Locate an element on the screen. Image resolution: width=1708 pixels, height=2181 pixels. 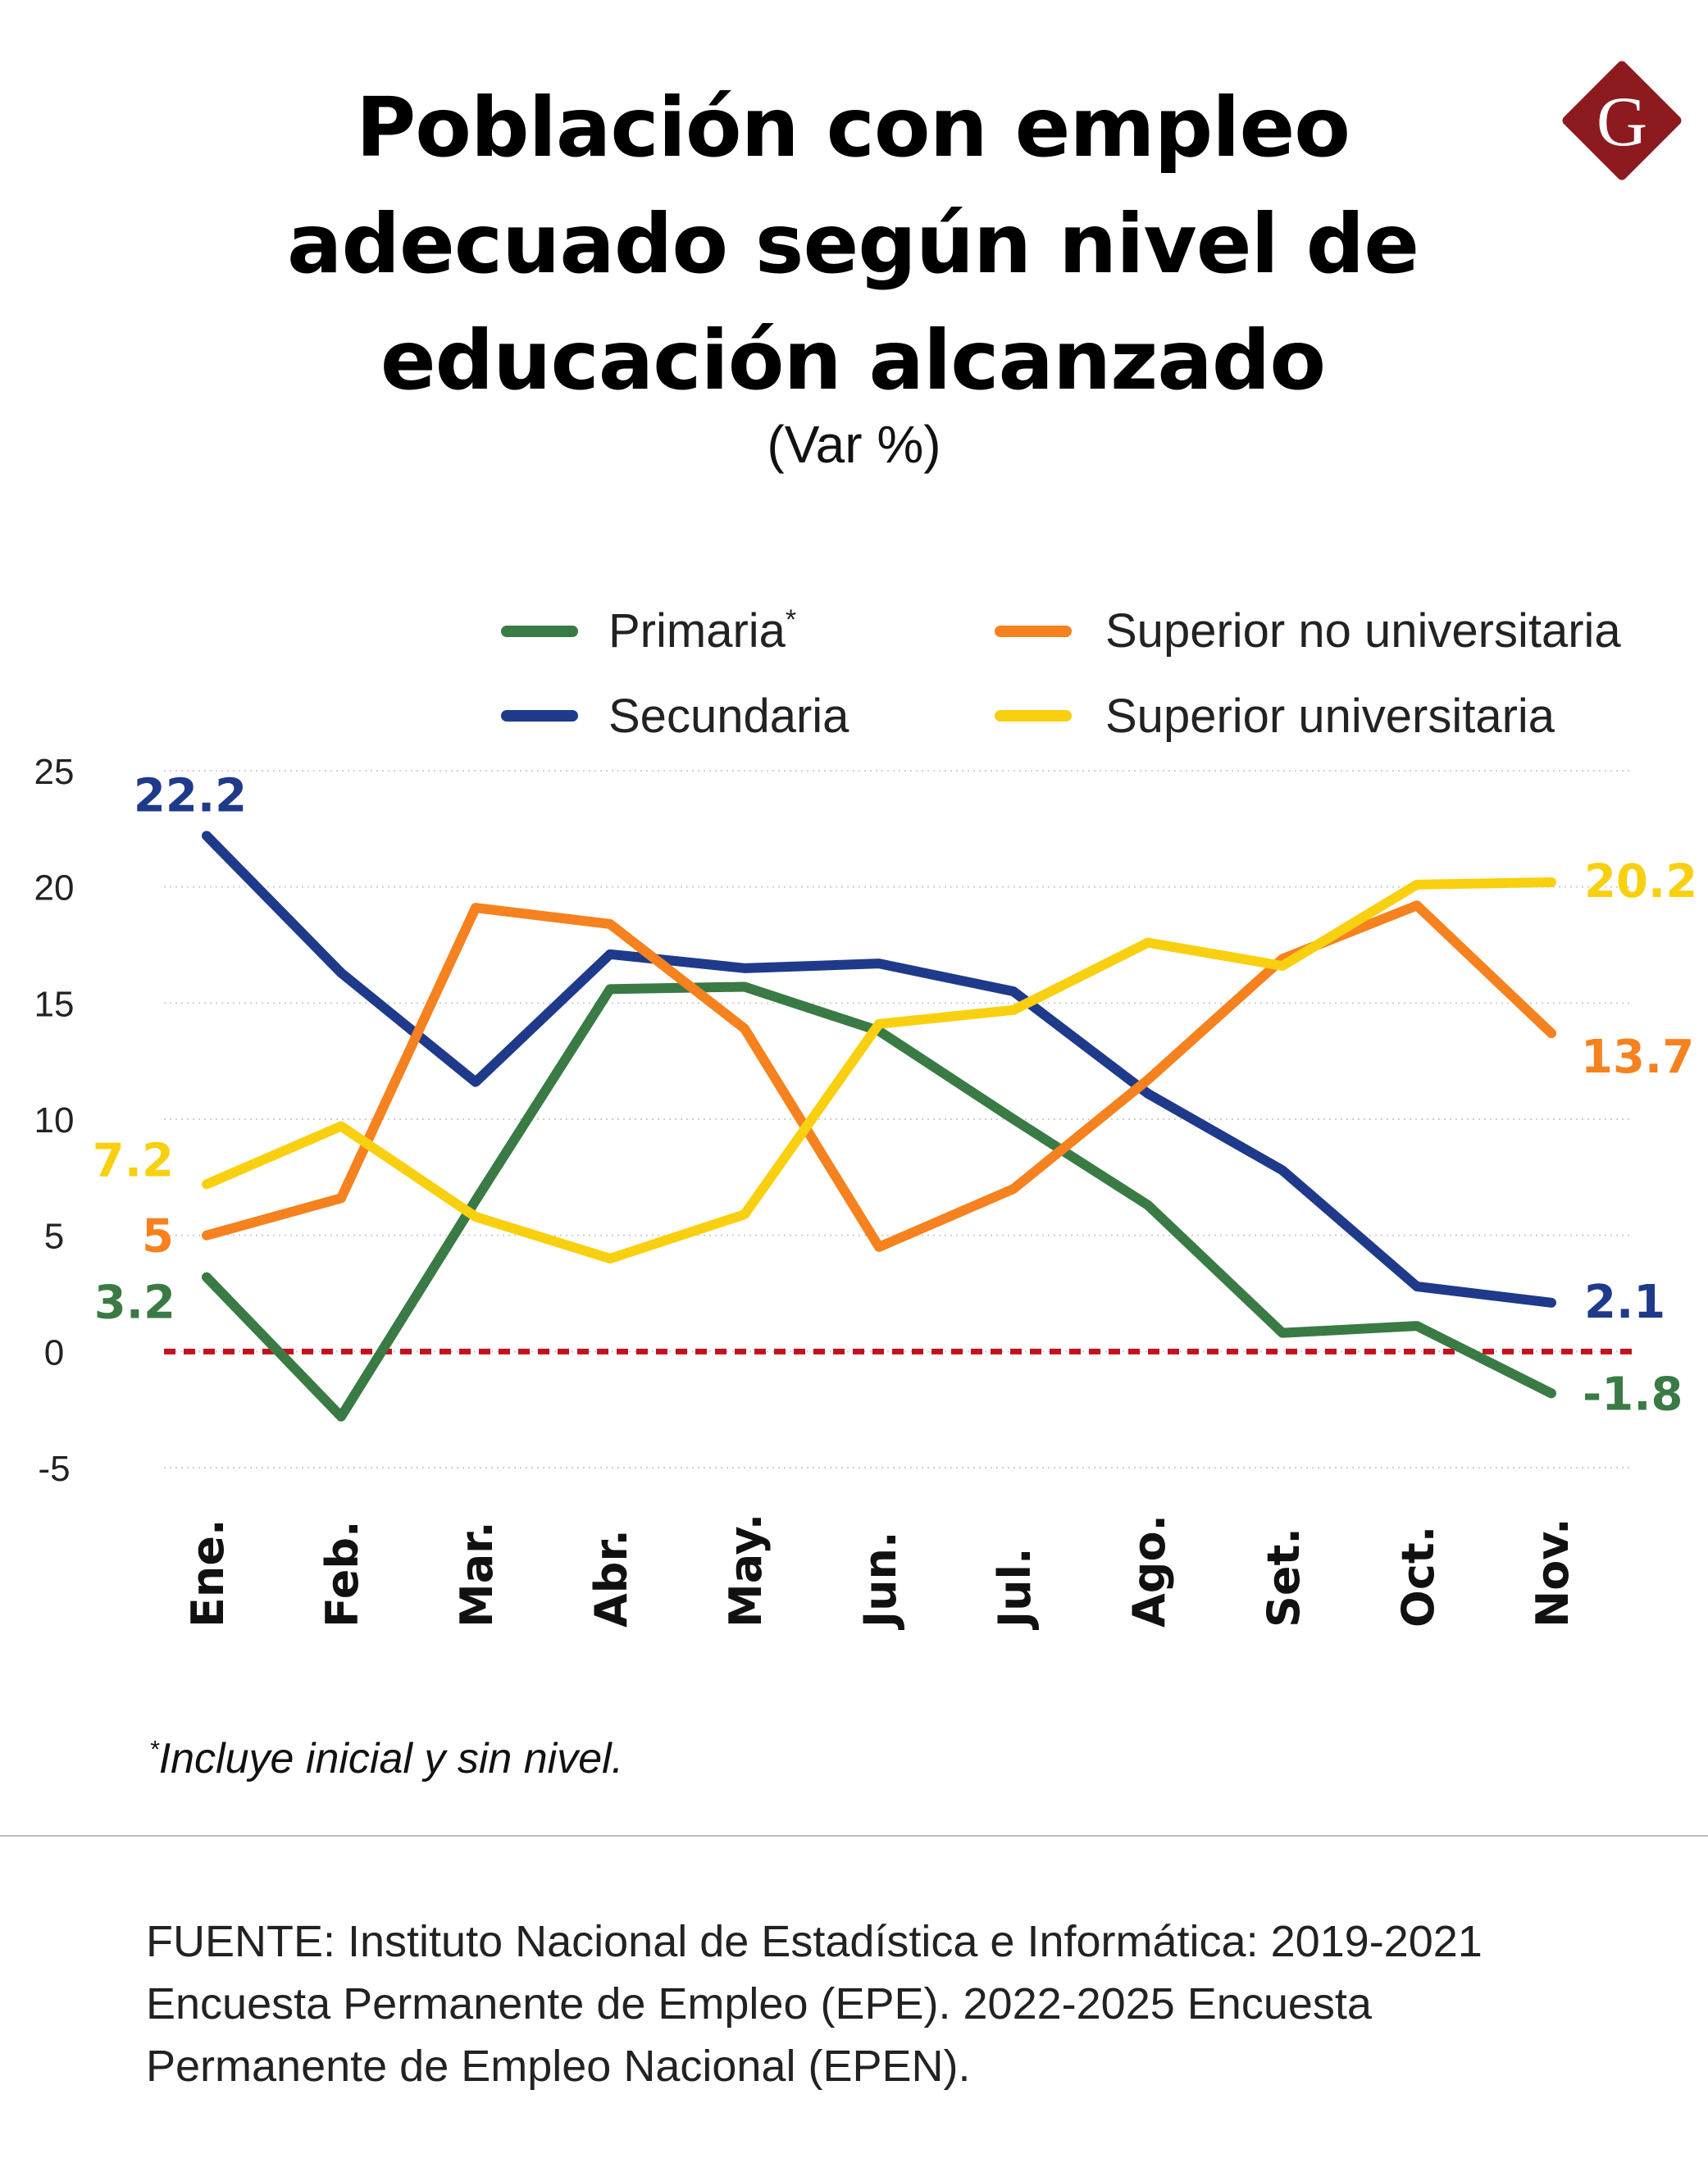
legend-label-primaria: Primaria* is located at coordinates (702, 631).